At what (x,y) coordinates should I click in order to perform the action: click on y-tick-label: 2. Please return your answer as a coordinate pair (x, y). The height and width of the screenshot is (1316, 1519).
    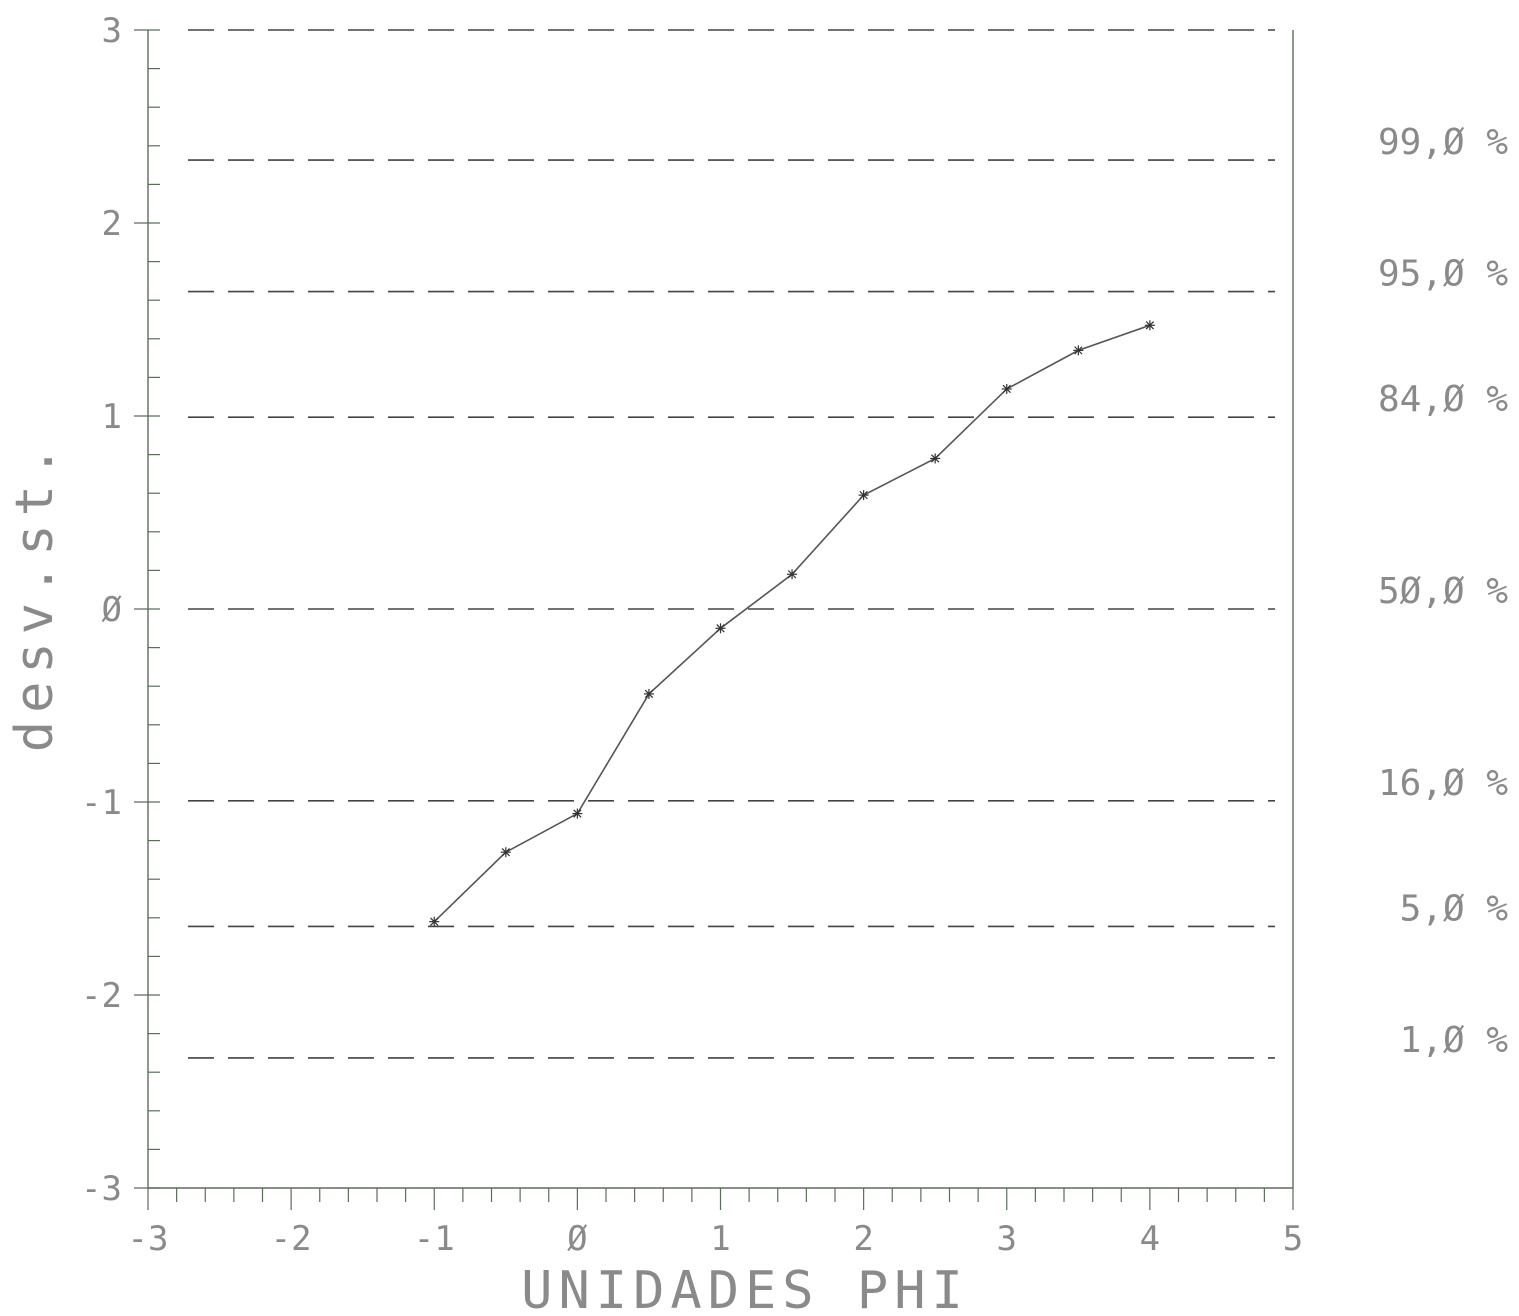
    Looking at the image, I should click on (112, 224).